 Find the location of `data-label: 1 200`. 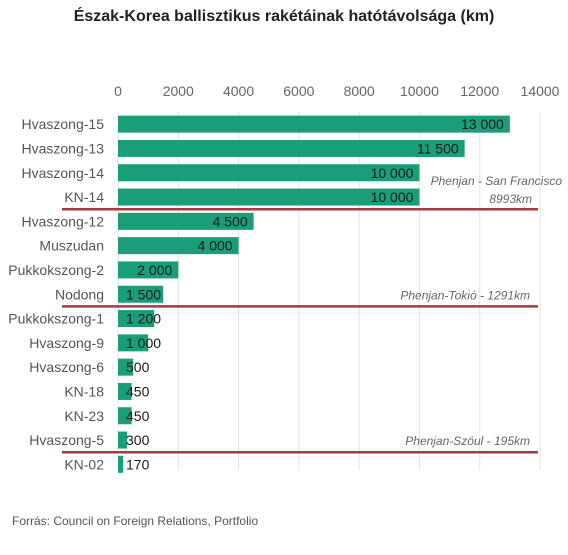

data-label: 1 200 is located at coordinates (143, 319).